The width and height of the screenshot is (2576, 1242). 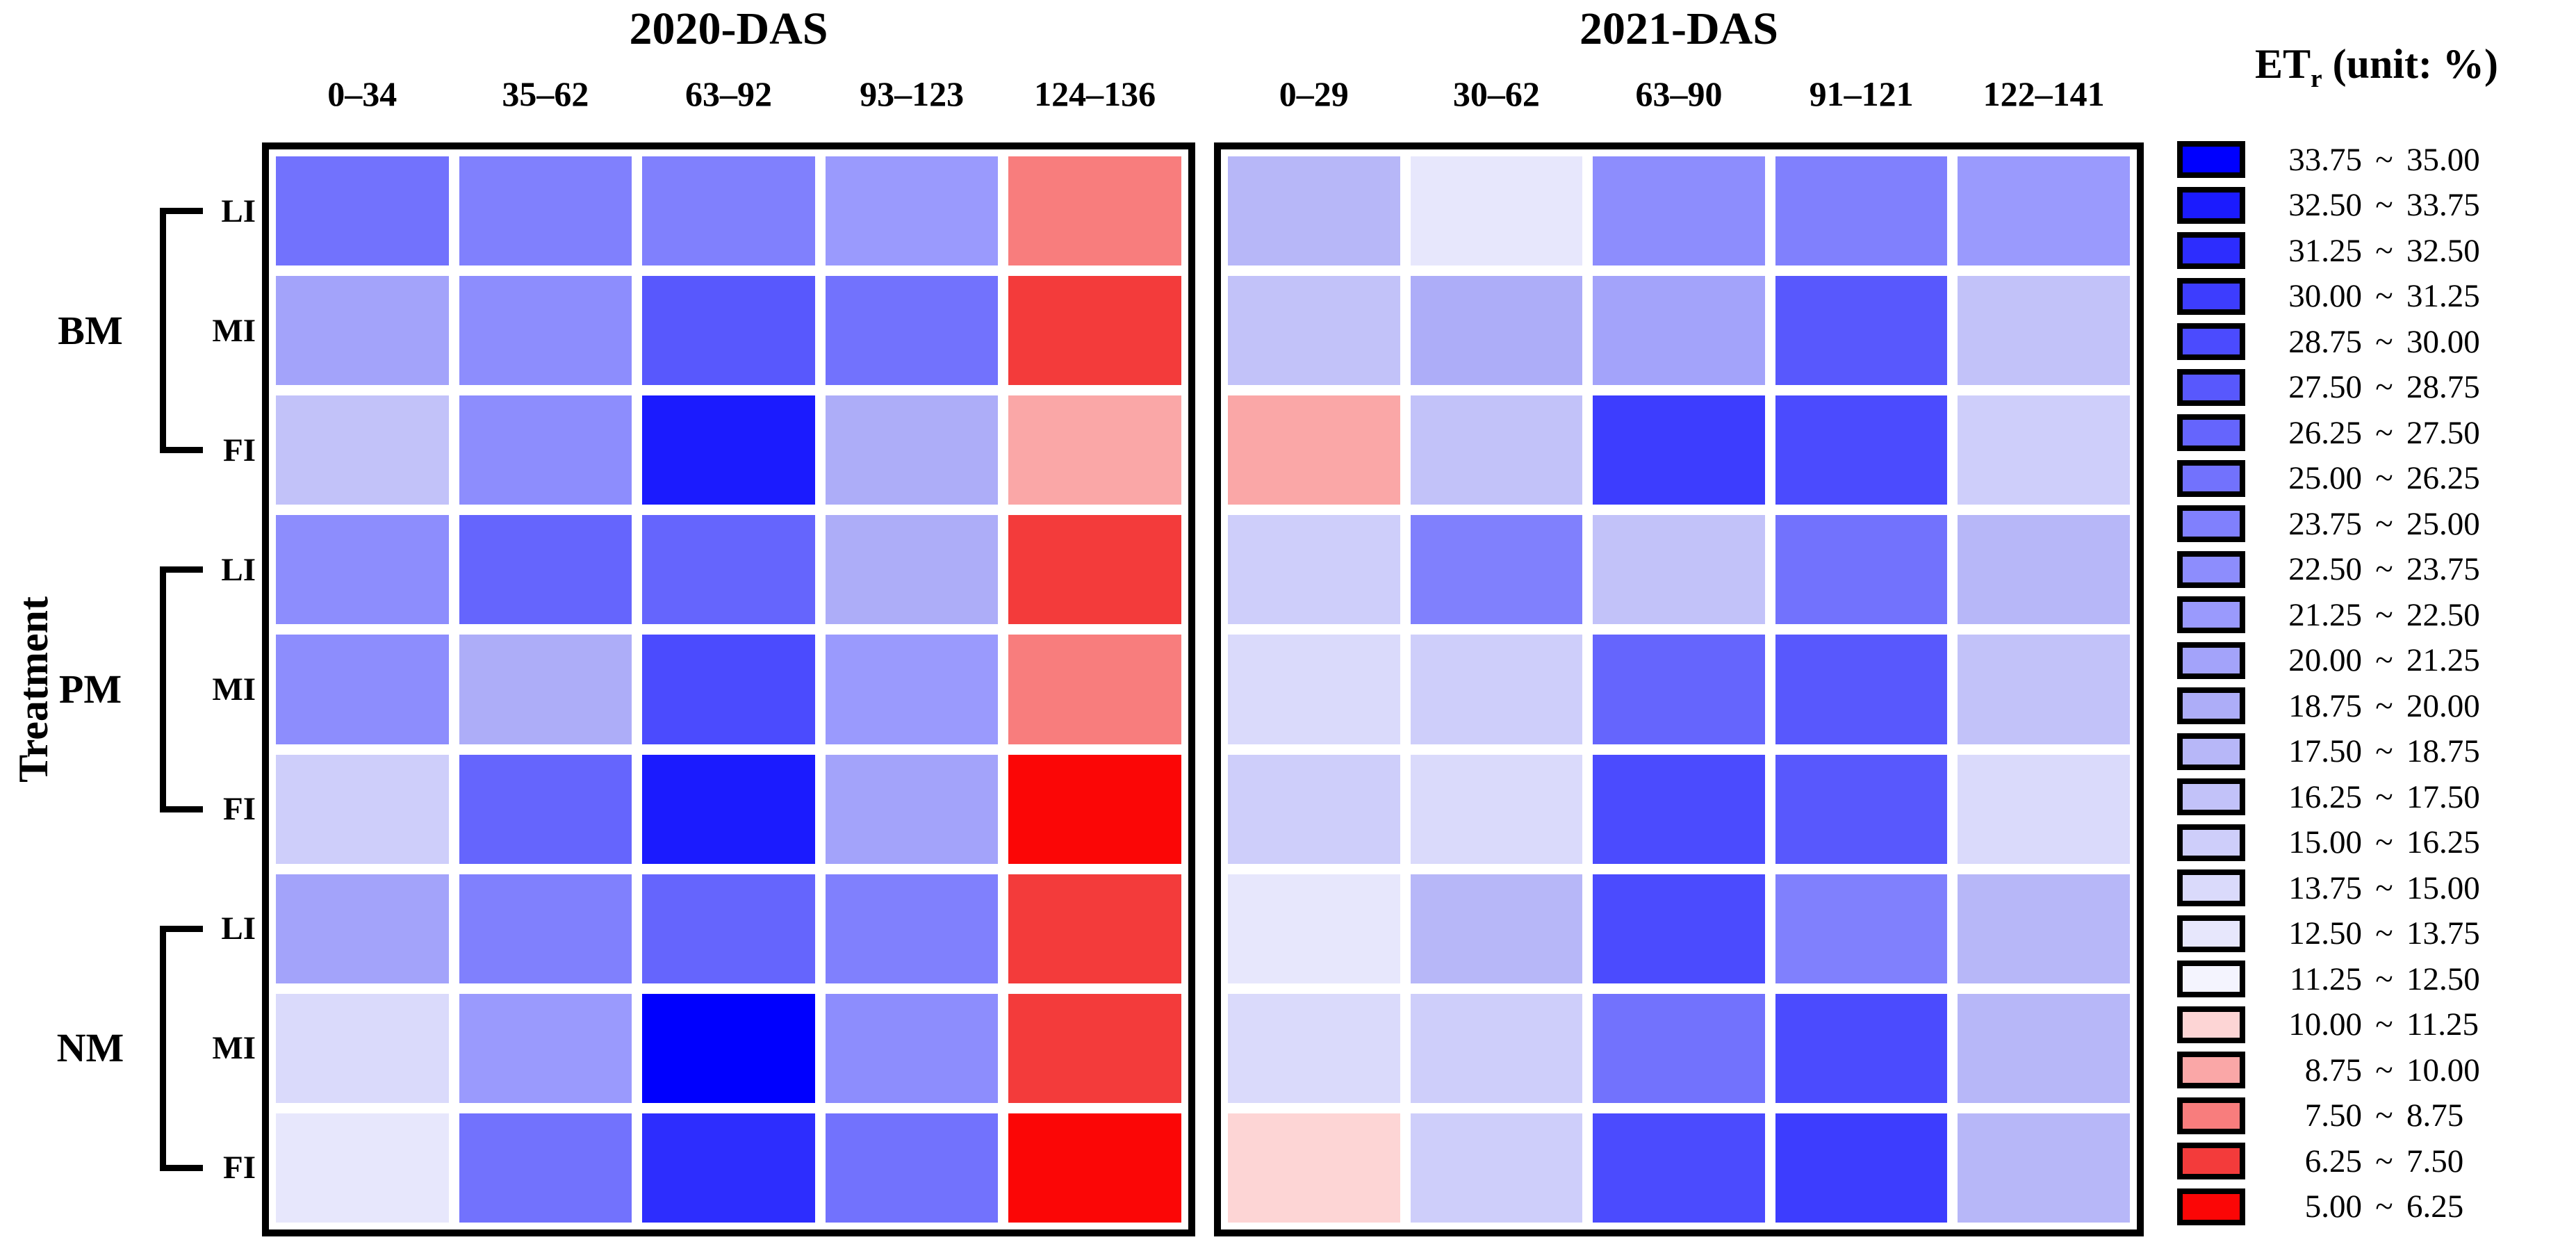 What do you see at coordinates (2384, 1115) in the screenshot?
I see `legend-range-label: 7.50 ~8.75` at bounding box center [2384, 1115].